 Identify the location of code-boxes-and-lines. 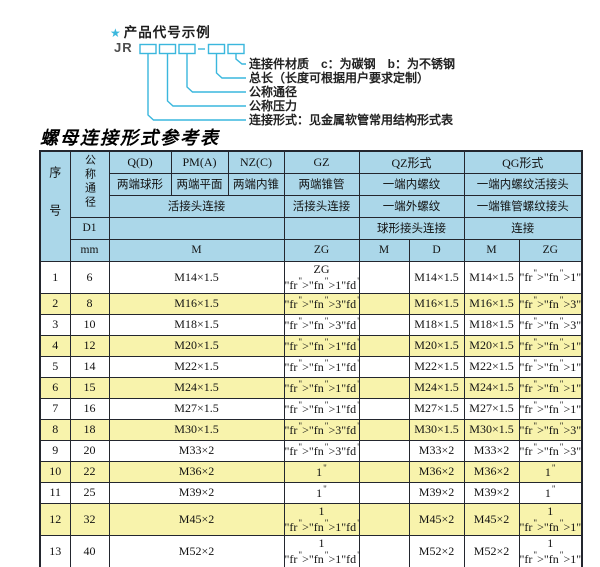
(192, 82).